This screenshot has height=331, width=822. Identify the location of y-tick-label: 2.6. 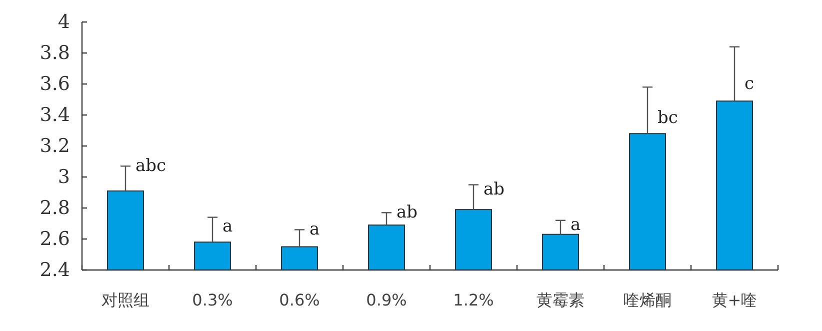
(55, 239).